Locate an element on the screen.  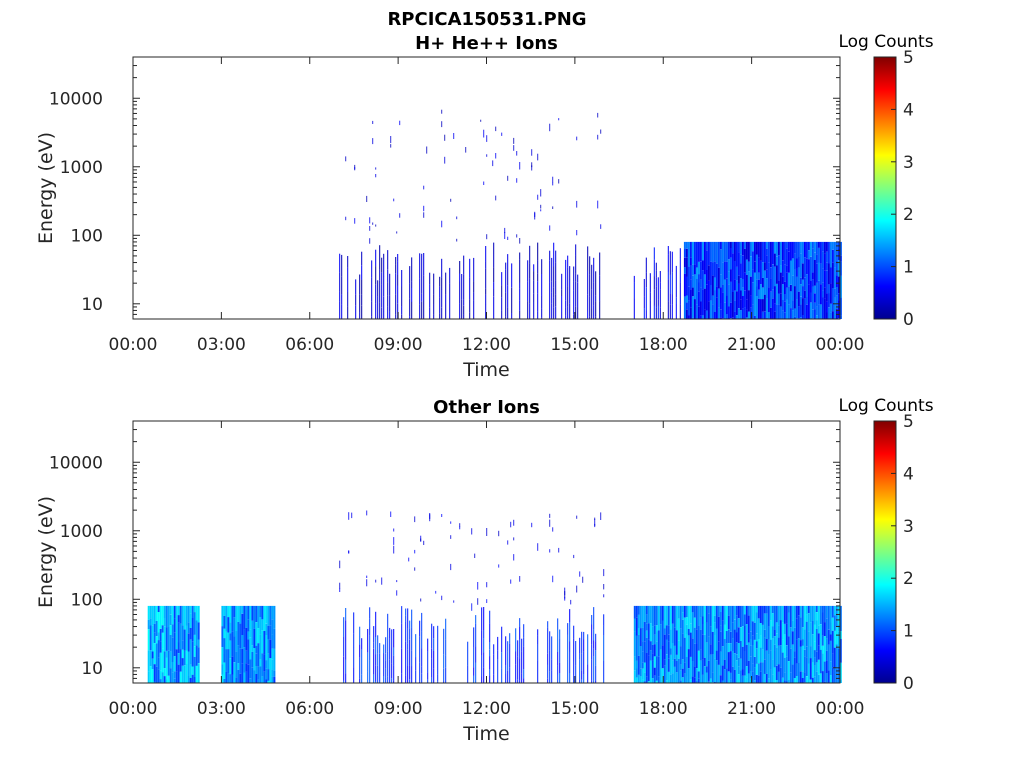
colorbar-tick-label: 4 is located at coordinates (908, 110).